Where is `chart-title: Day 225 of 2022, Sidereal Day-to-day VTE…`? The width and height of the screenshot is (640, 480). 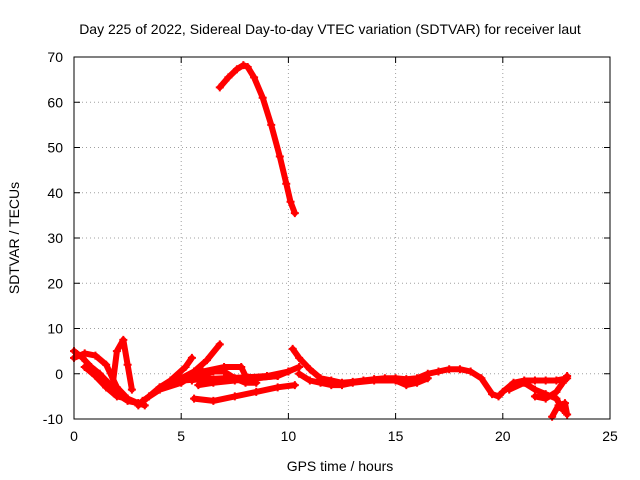 chart-title: Day 225 of 2022, Sidereal Day-to-day VTE… is located at coordinates (330, 29).